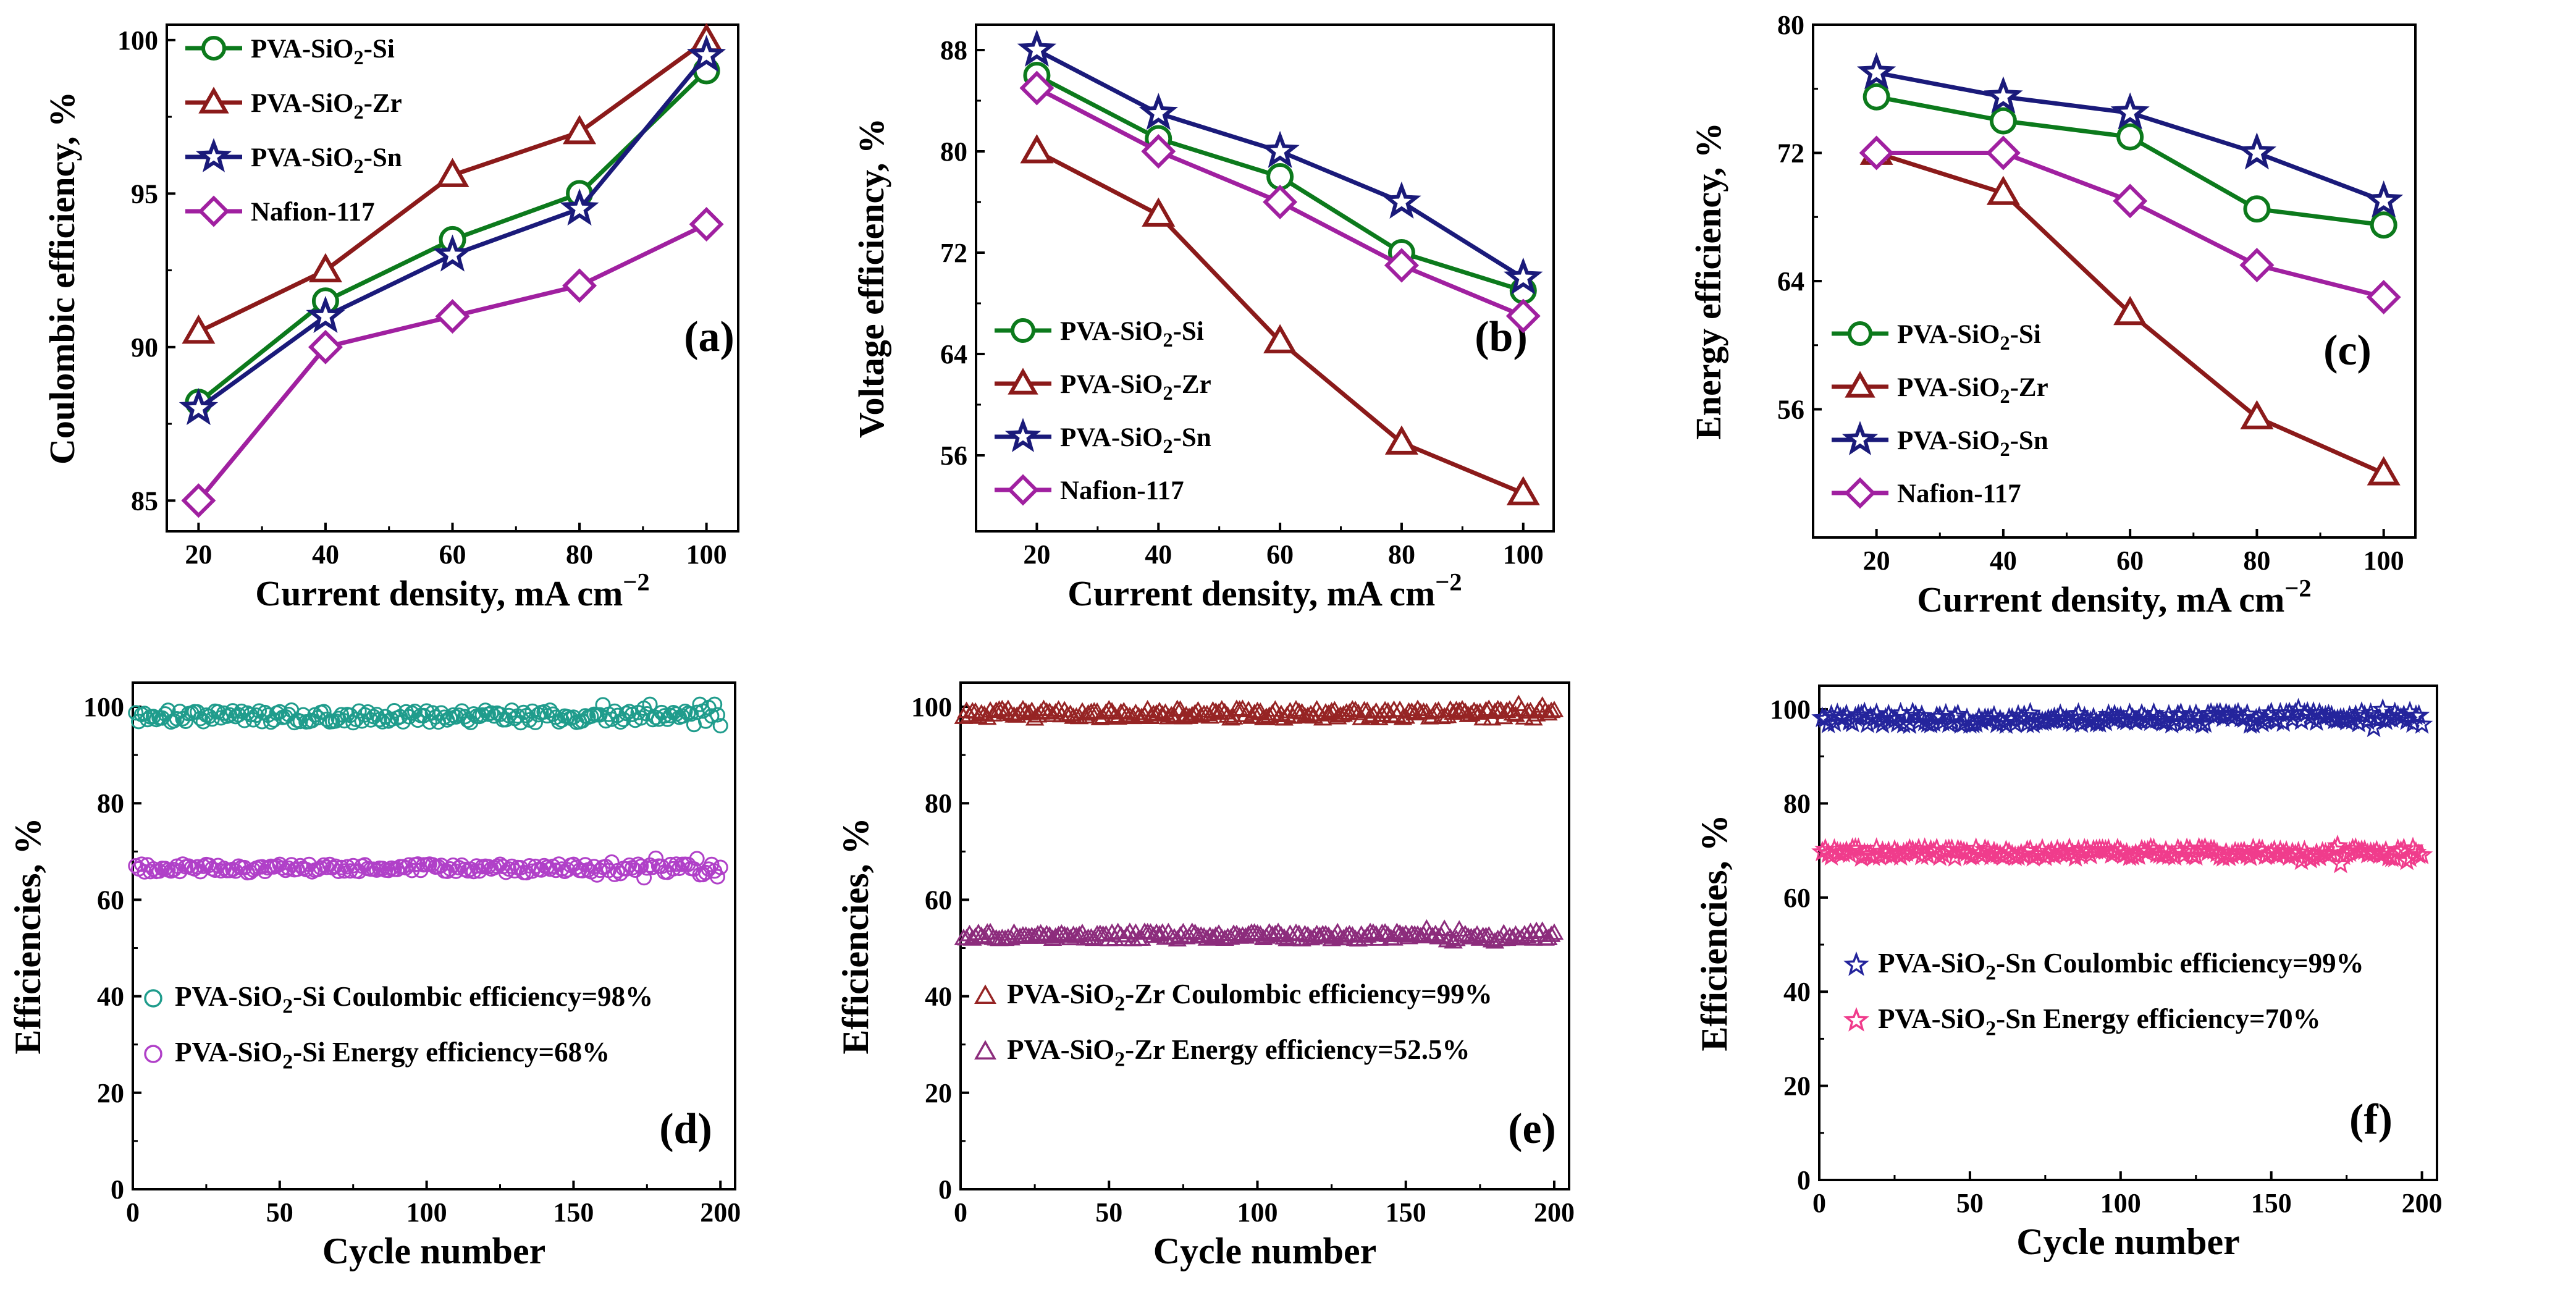  Describe the element at coordinates (1532, 1129) in the screenshot. I see `panel-label: (e)` at that location.